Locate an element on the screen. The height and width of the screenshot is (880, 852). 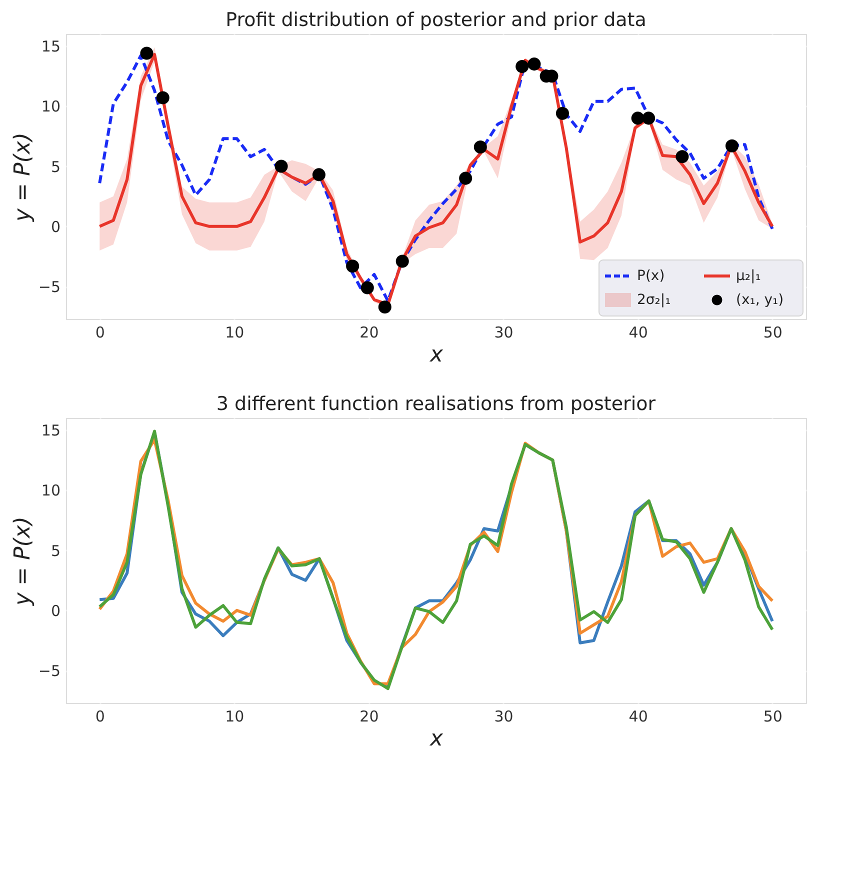
chart-title: 3 different function realisations from posterior is located at coordinates (436, 404).